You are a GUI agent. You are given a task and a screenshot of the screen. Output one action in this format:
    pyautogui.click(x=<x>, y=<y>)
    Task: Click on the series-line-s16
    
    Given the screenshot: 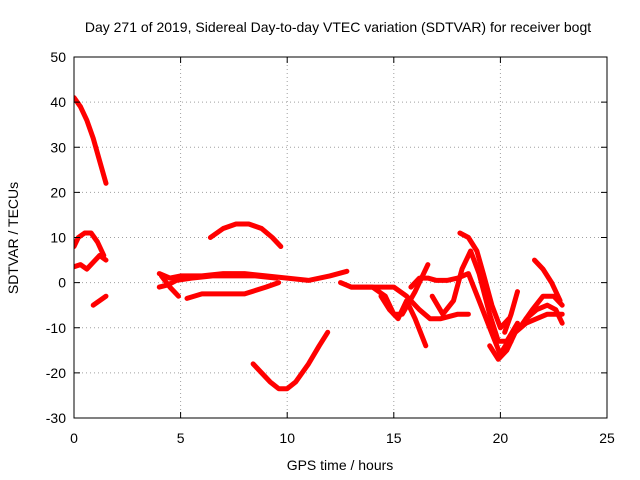 What is the action you would take?
    pyautogui.click(x=484, y=280)
    